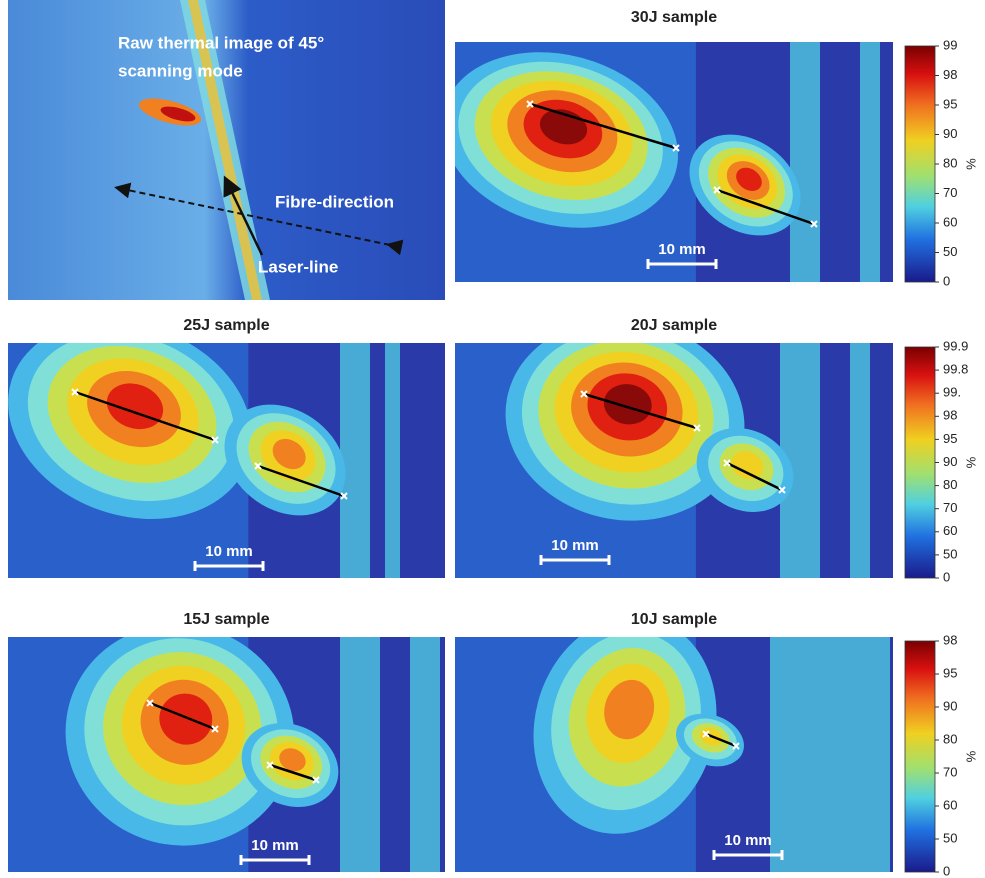  What do you see at coordinates (674, 619) in the screenshot?
I see `panel-title: 10J sample` at bounding box center [674, 619].